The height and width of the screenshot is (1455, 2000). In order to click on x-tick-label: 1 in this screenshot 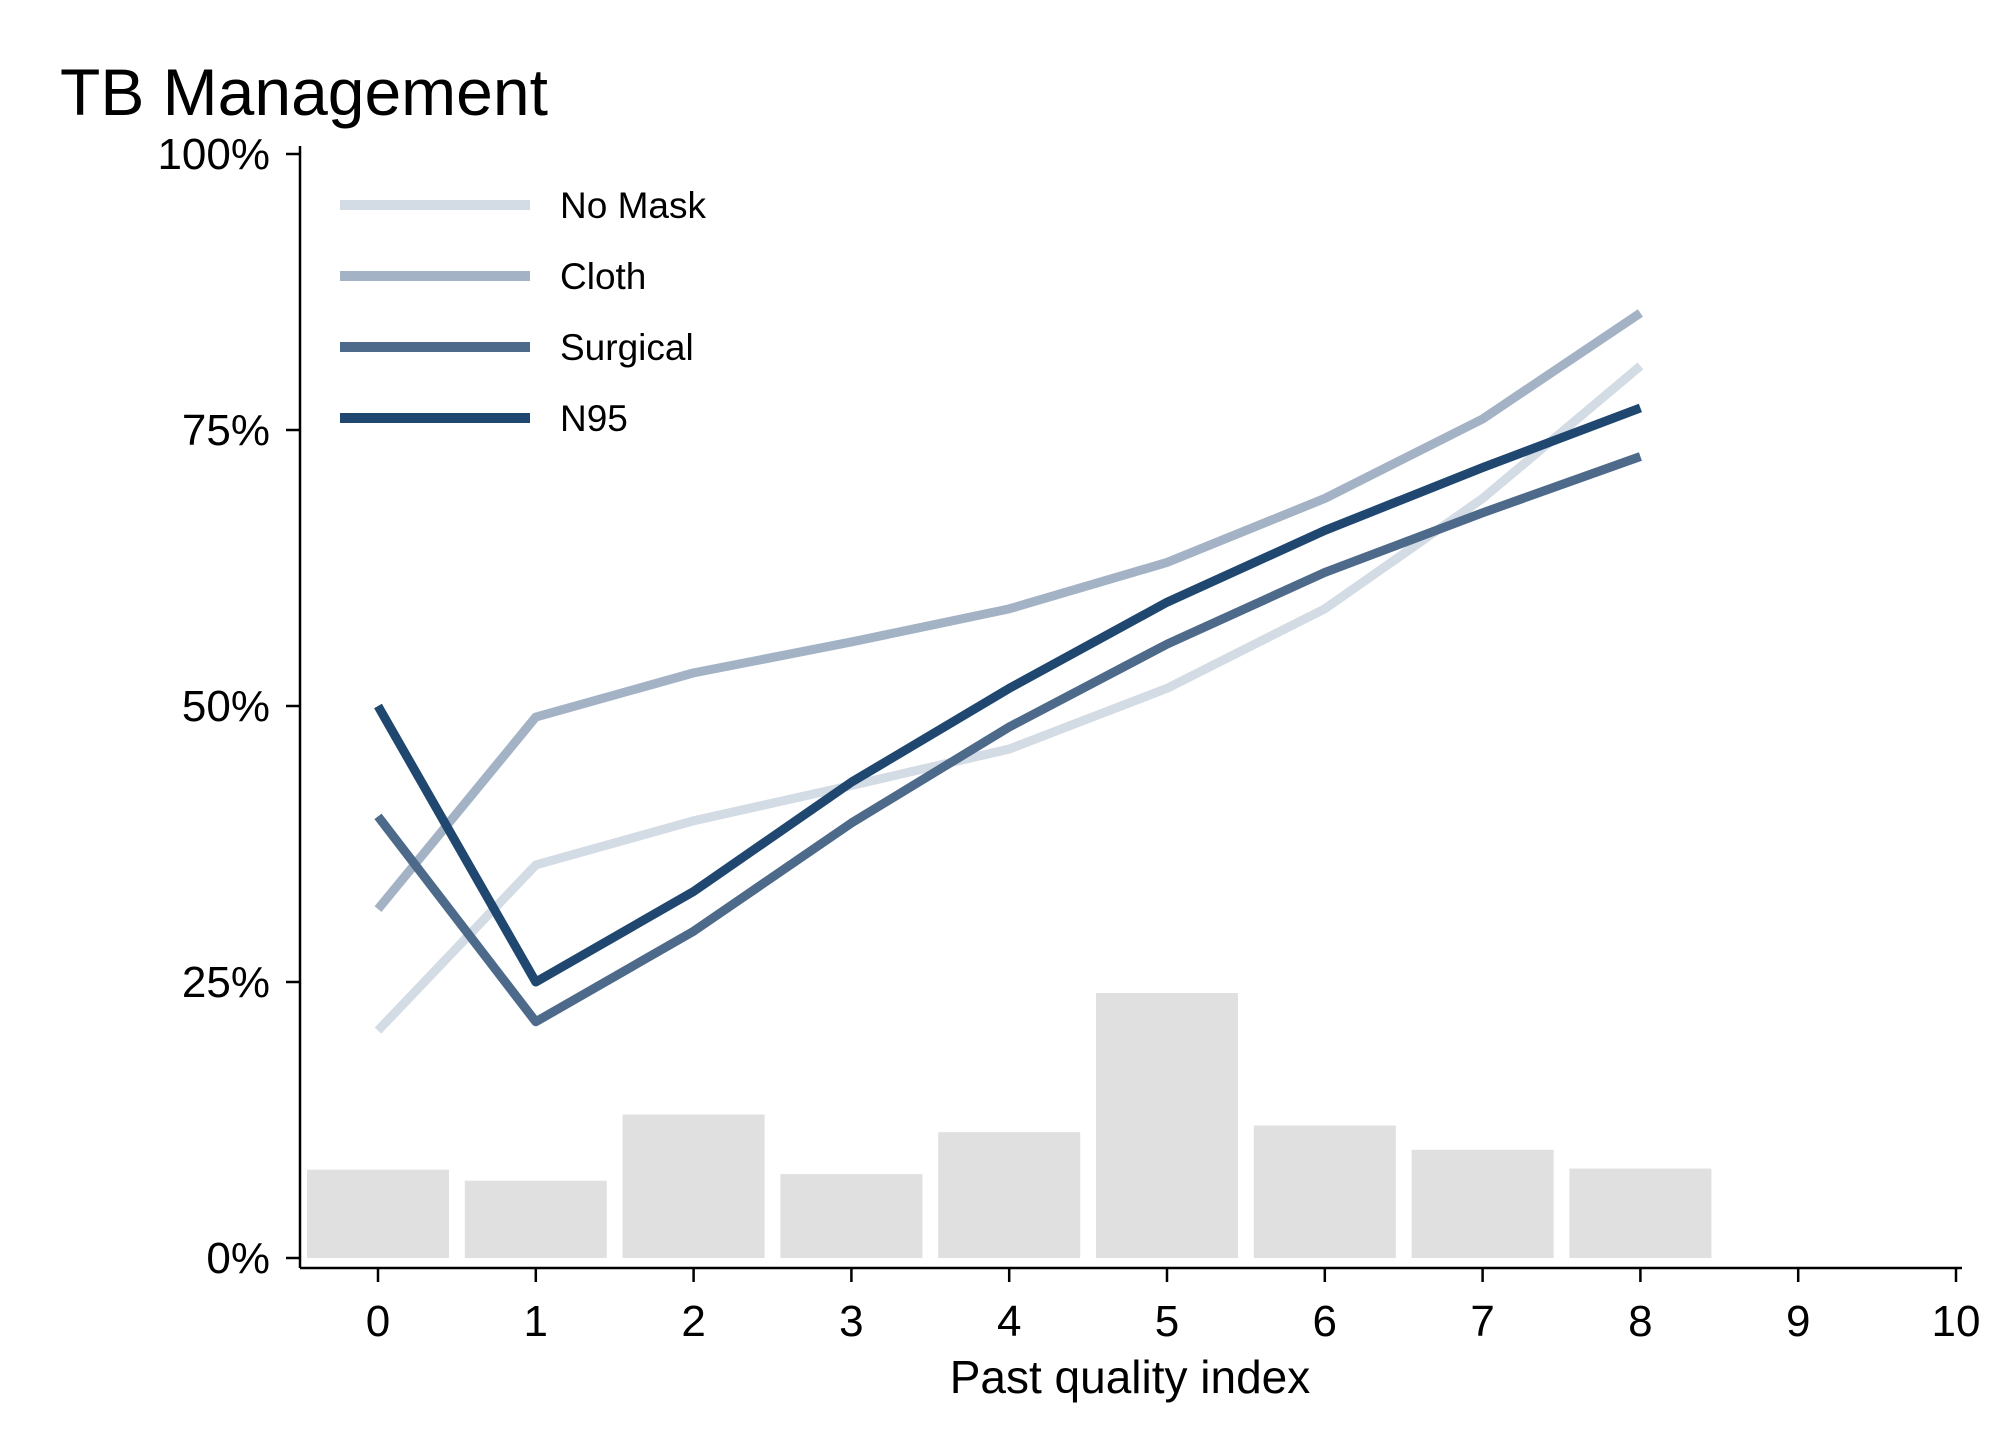, I will do `click(536, 1321)`.